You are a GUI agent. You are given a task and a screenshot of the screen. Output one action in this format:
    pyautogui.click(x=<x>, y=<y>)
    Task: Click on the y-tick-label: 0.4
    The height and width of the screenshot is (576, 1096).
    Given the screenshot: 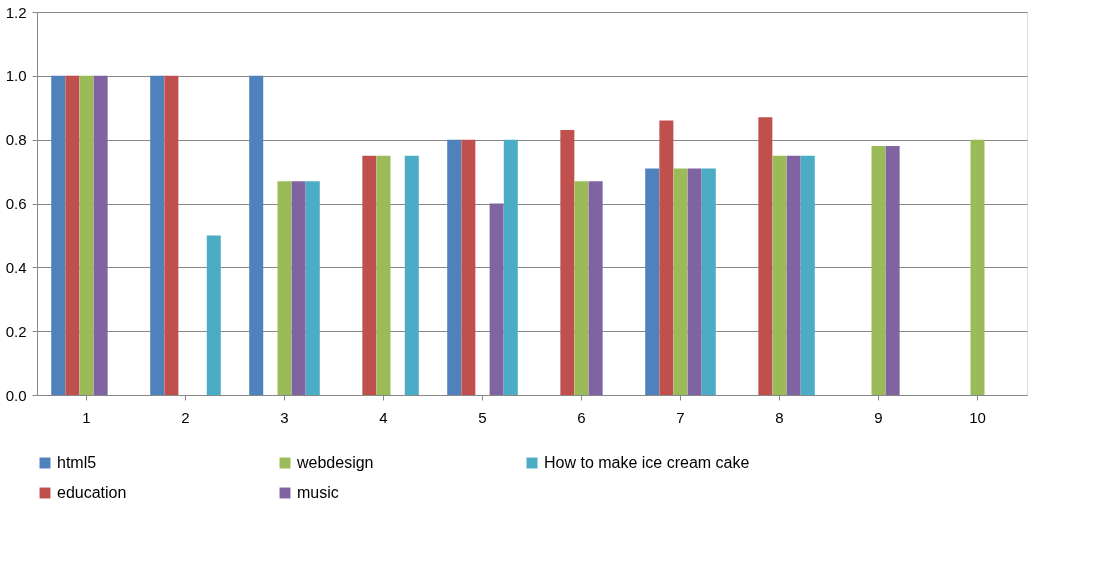 What is the action you would take?
    pyautogui.click(x=16, y=267)
    